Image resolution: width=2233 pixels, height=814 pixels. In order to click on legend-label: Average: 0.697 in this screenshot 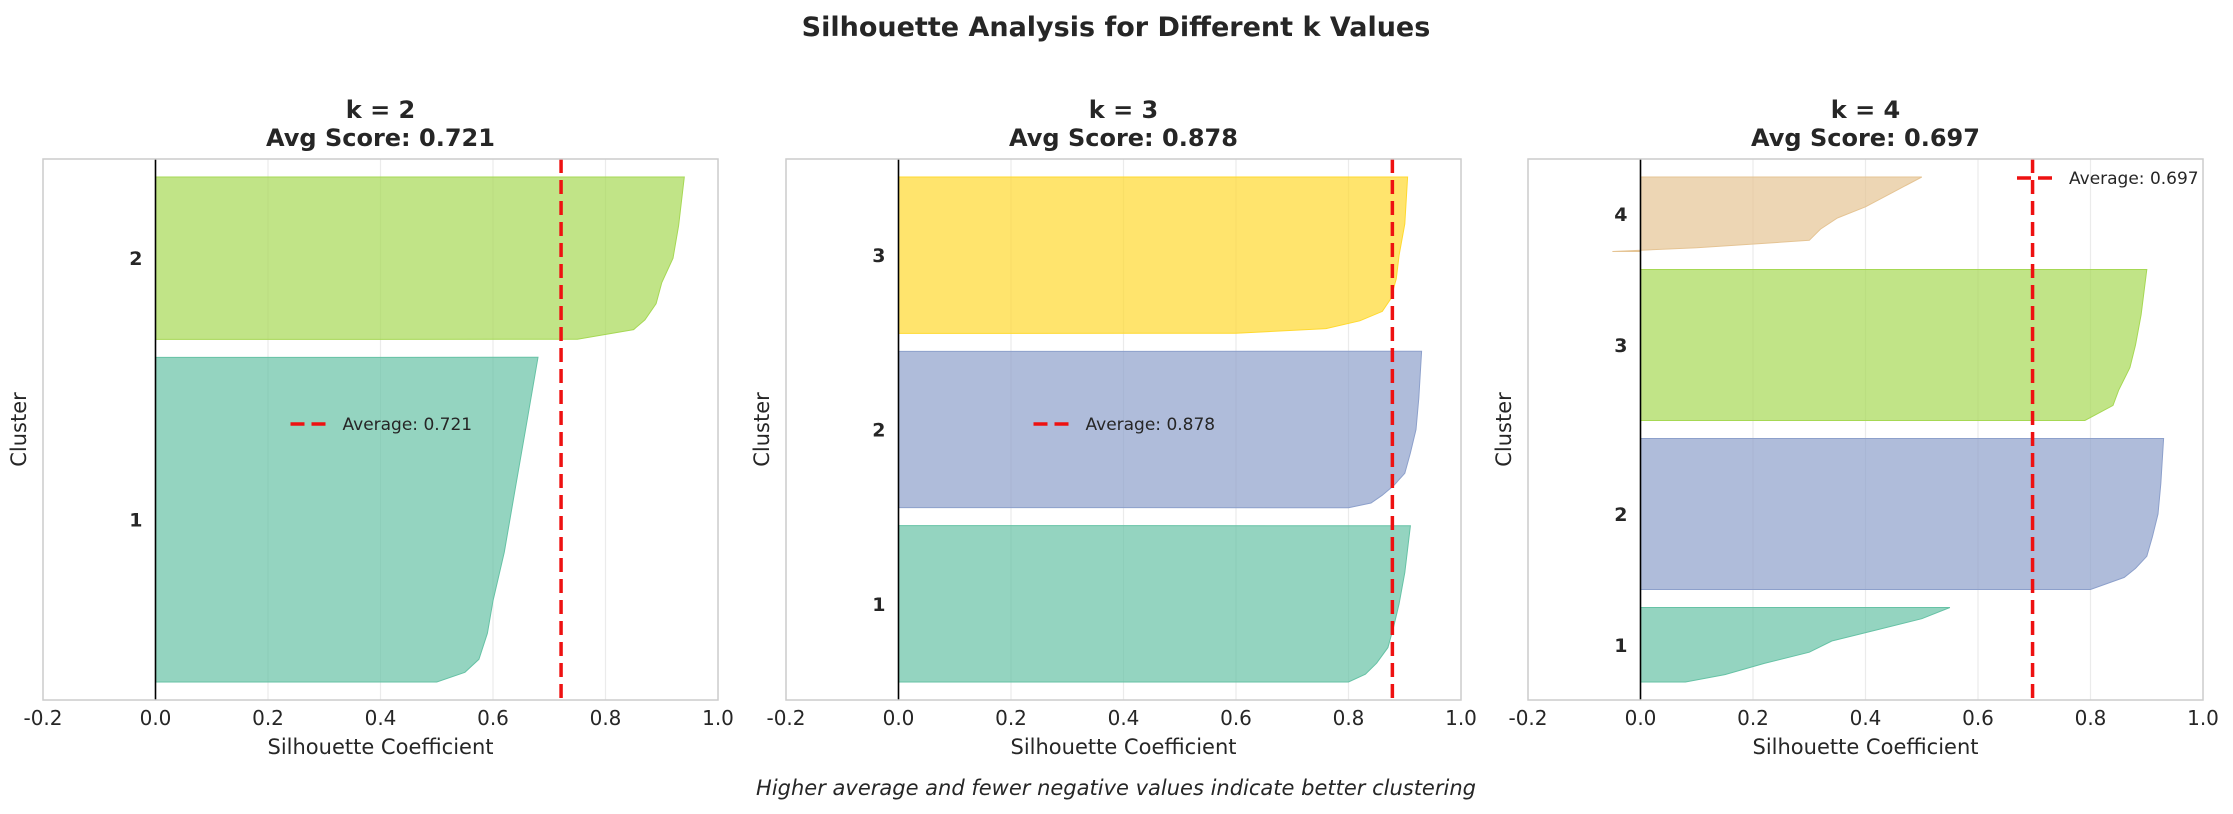, I will do `click(2134, 179)`.